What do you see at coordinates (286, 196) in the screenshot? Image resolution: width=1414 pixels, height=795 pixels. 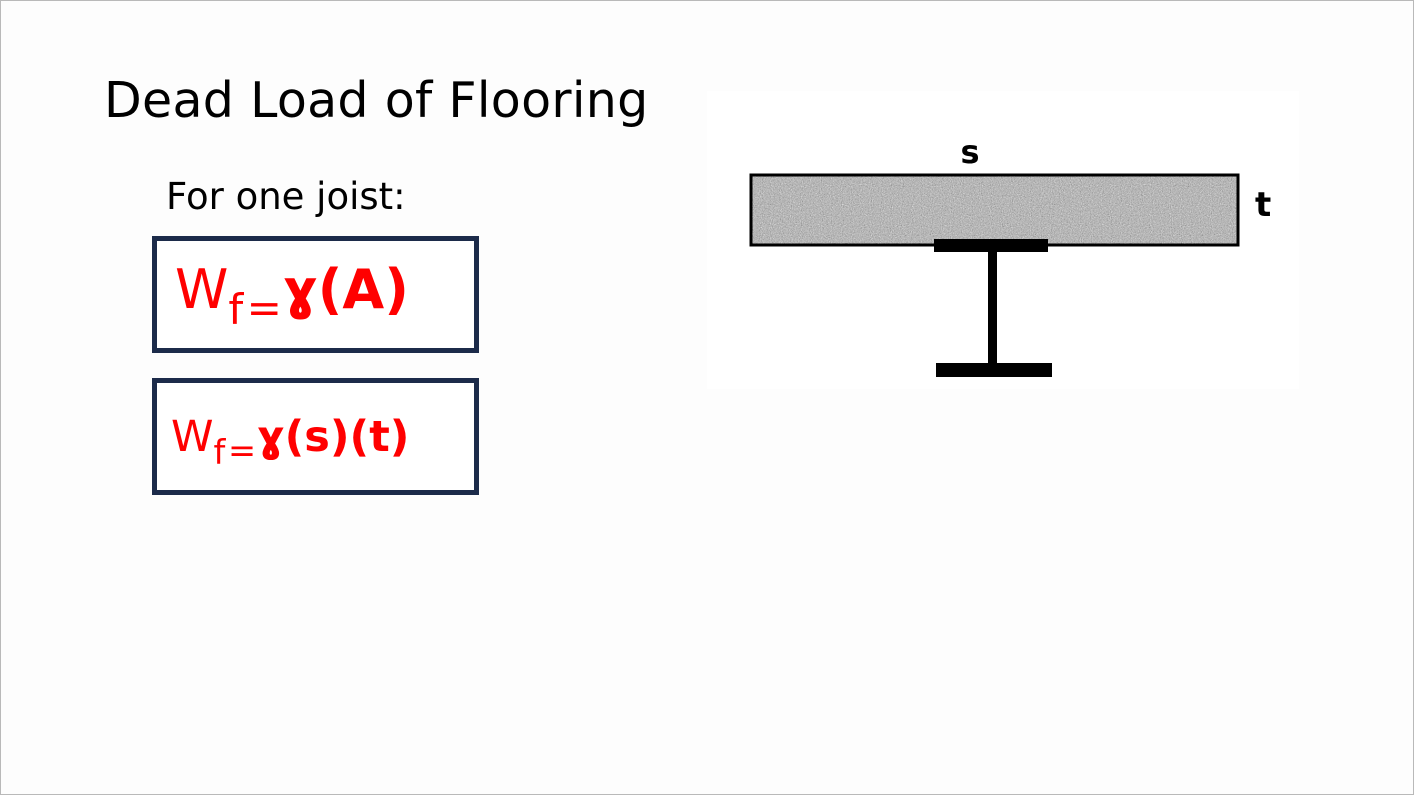 I see `subheading: For one joist:` at bounding box center [286, 196].